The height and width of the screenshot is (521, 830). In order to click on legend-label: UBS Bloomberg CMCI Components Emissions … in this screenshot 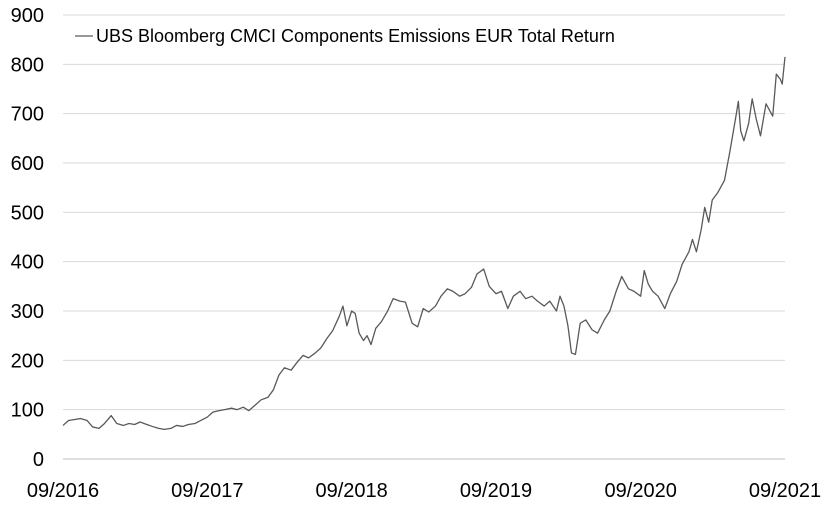, I will do `click(355, 36)`.